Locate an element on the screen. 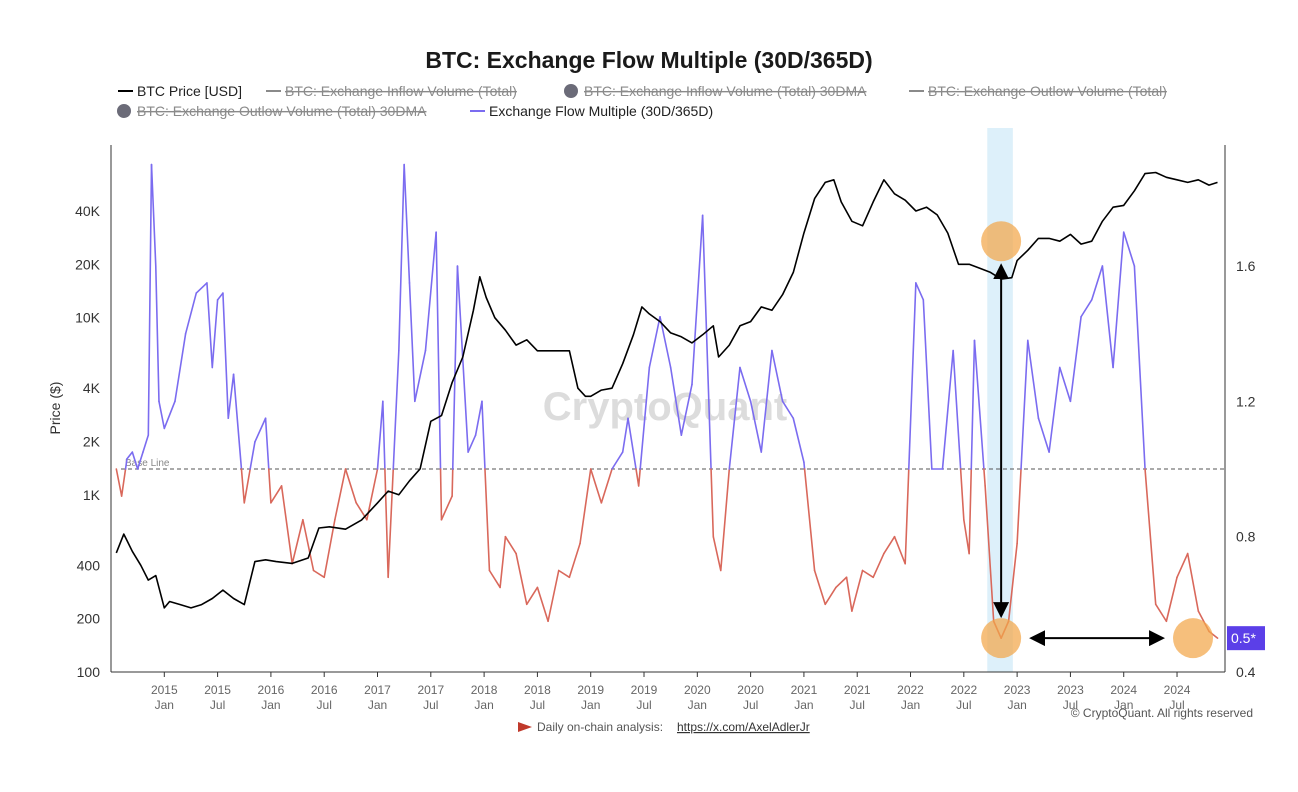  x-tick-year: 2019 is located at coordinates (590, 690).